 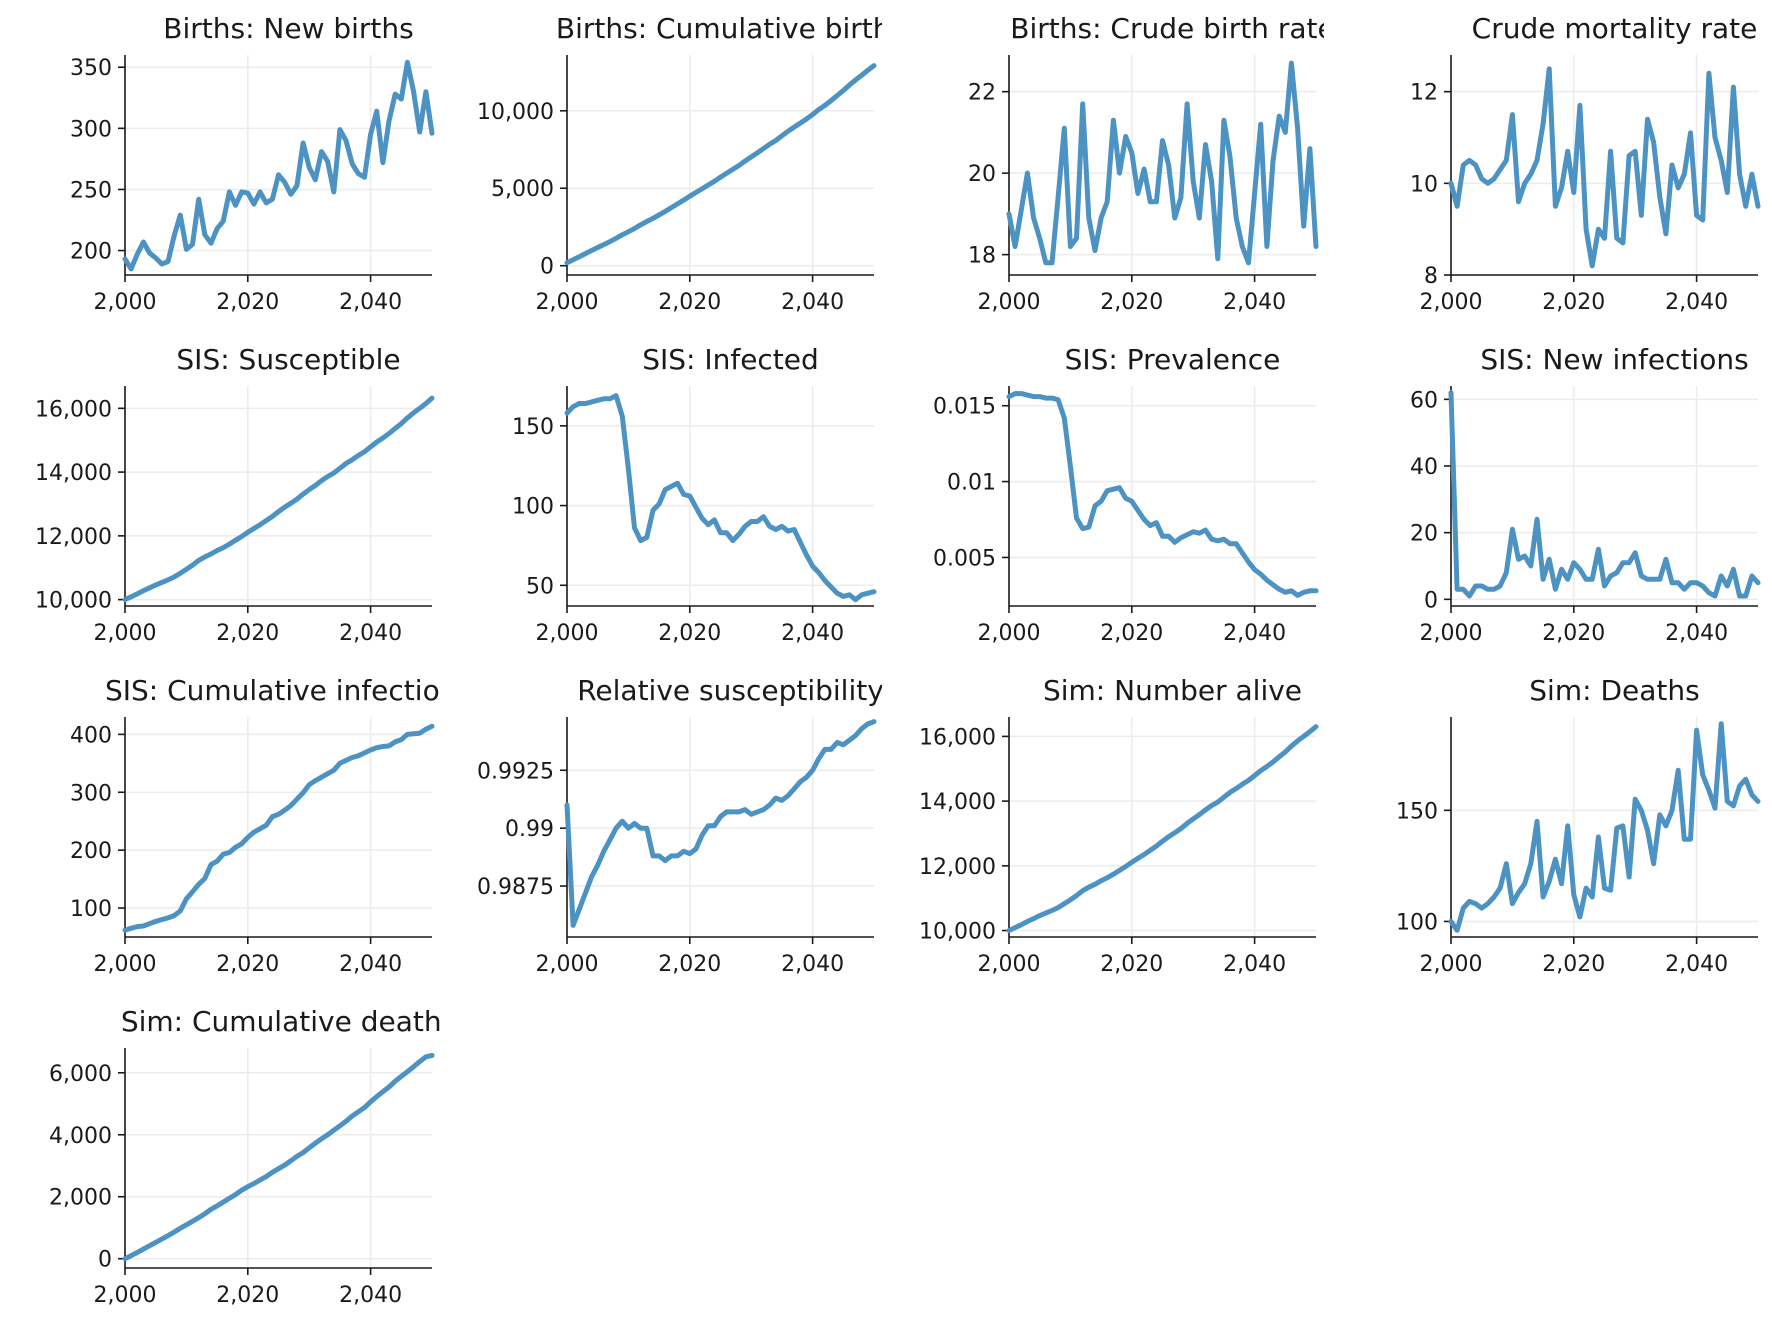 I want to click on y-tick-label: 40, so click(x=1424, y=467).